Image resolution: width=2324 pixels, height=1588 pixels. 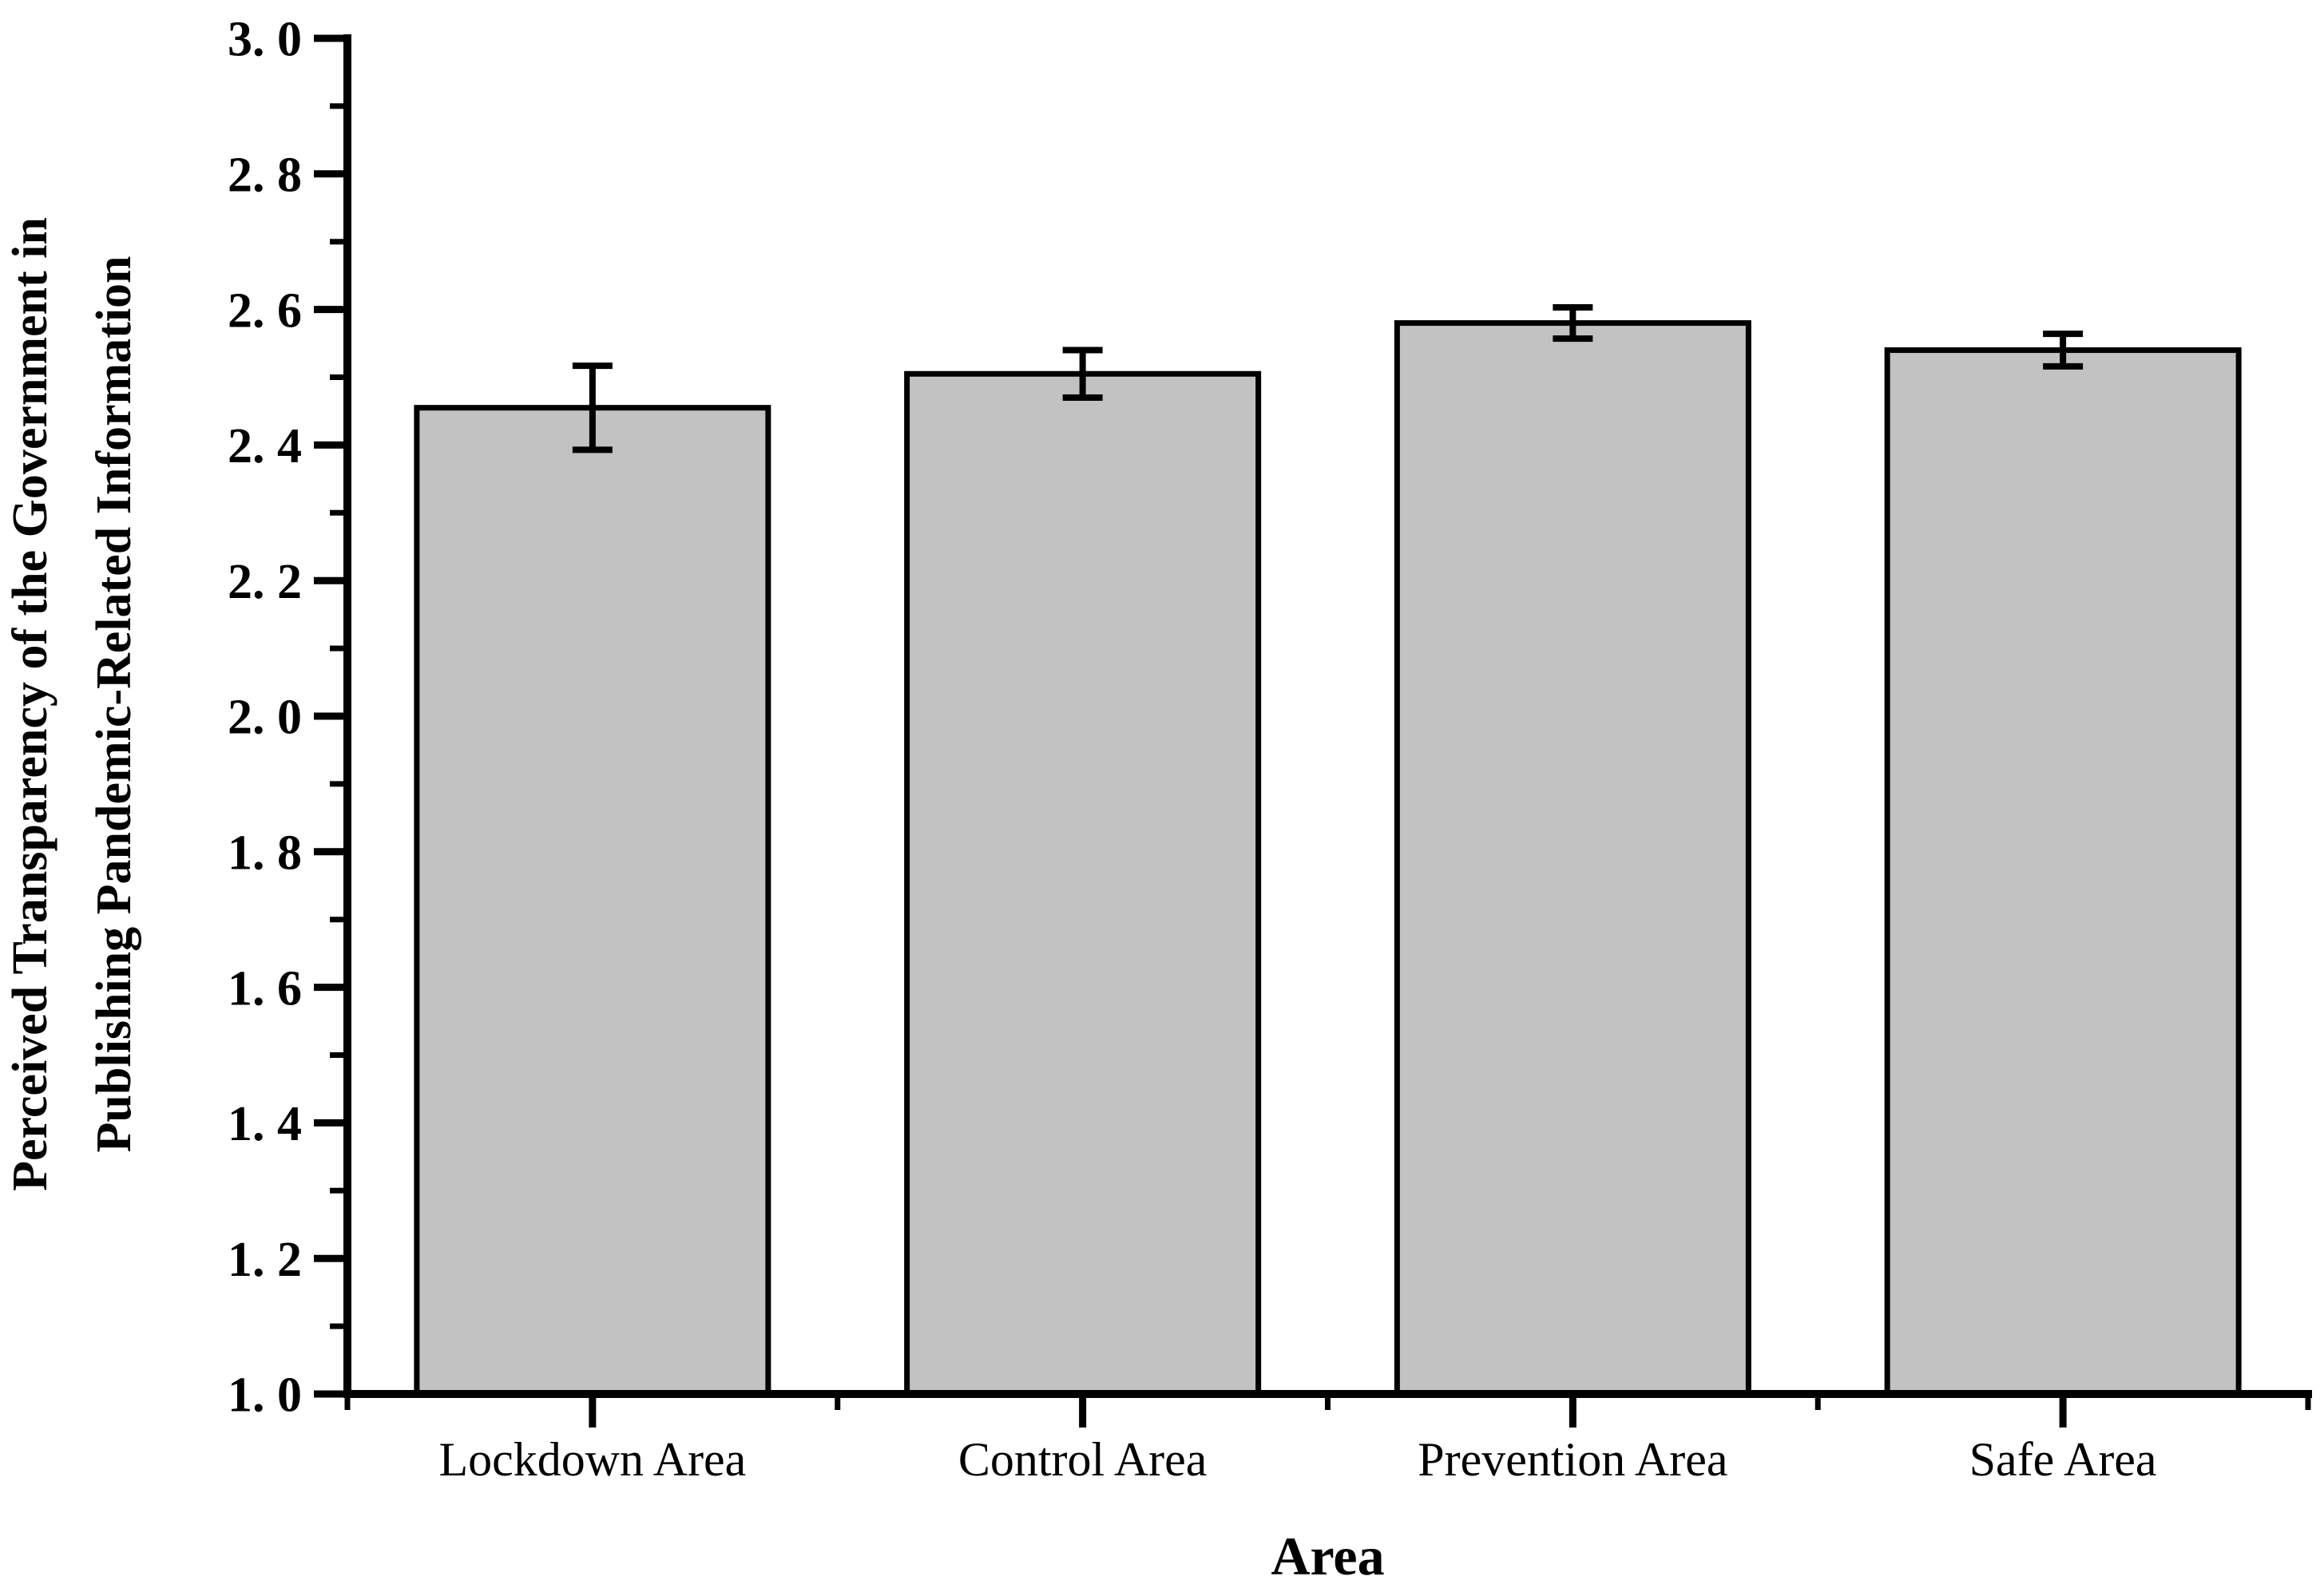 What do you see at coordinates (265, 446) in the screenshot?
I see `y-tick-label: 2. 4` at bounding box center [265, 446].